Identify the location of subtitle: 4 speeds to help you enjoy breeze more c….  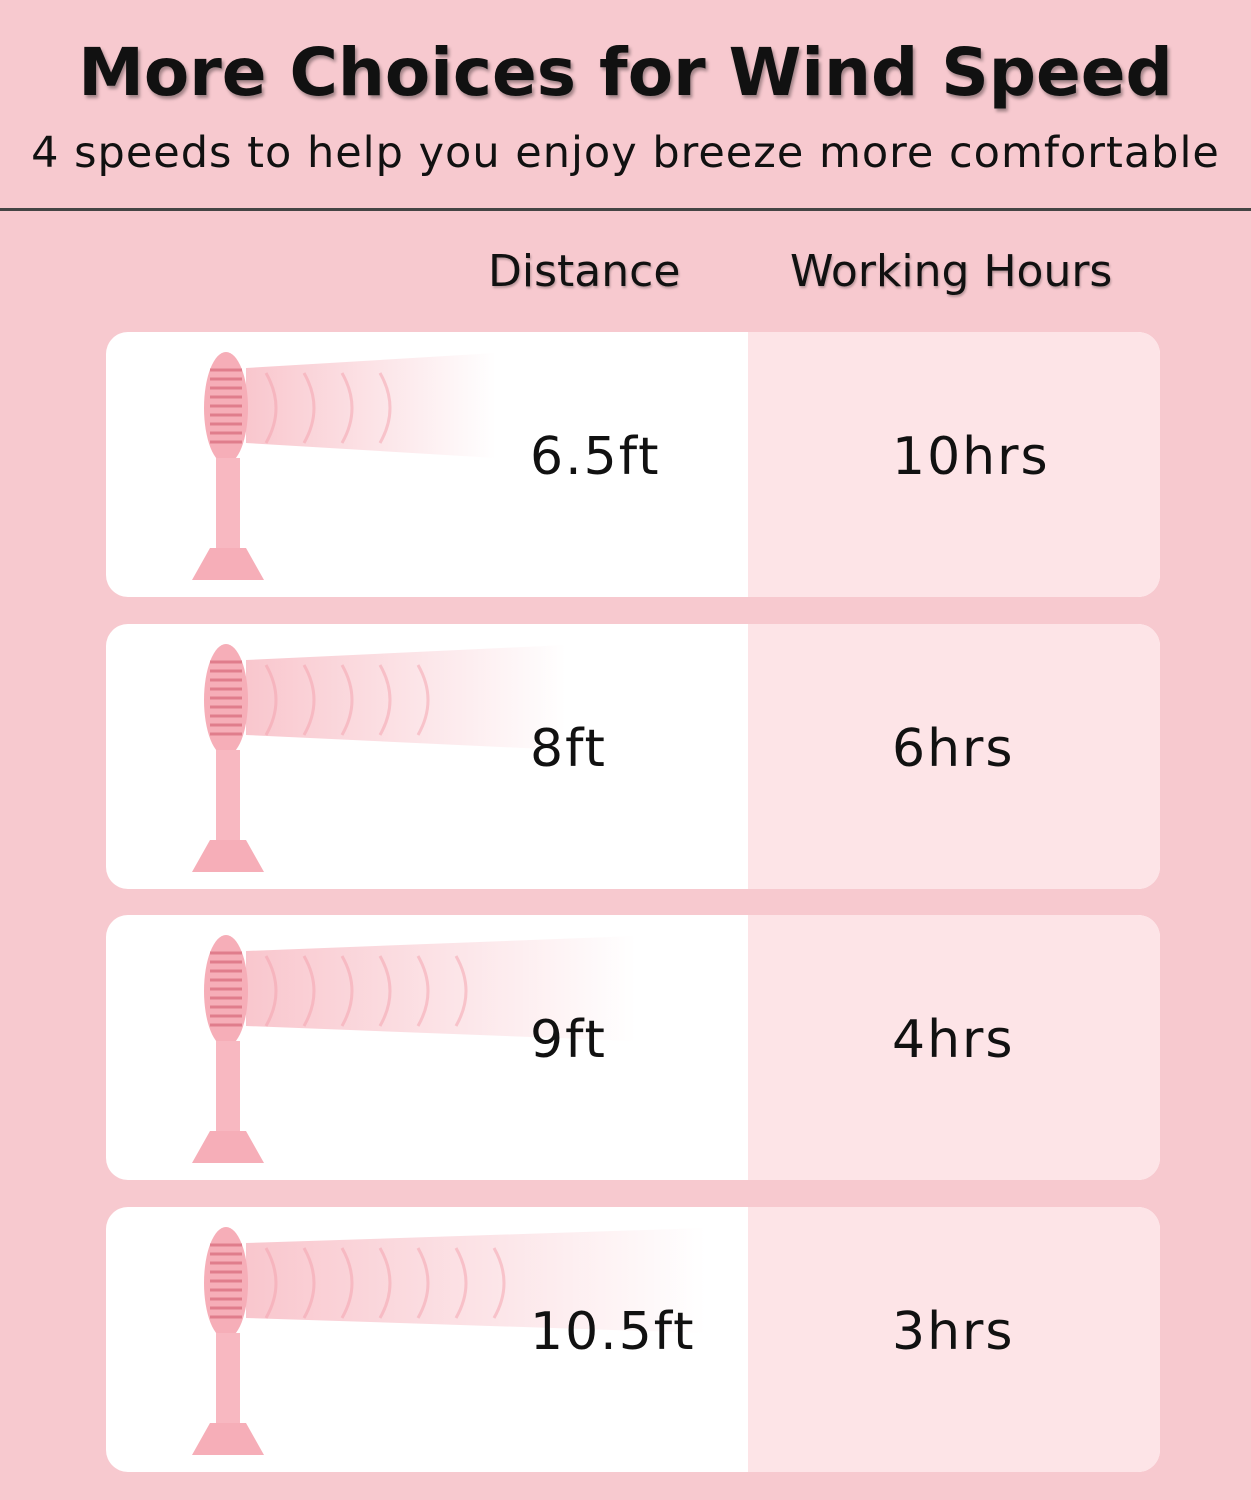
(625, 153).